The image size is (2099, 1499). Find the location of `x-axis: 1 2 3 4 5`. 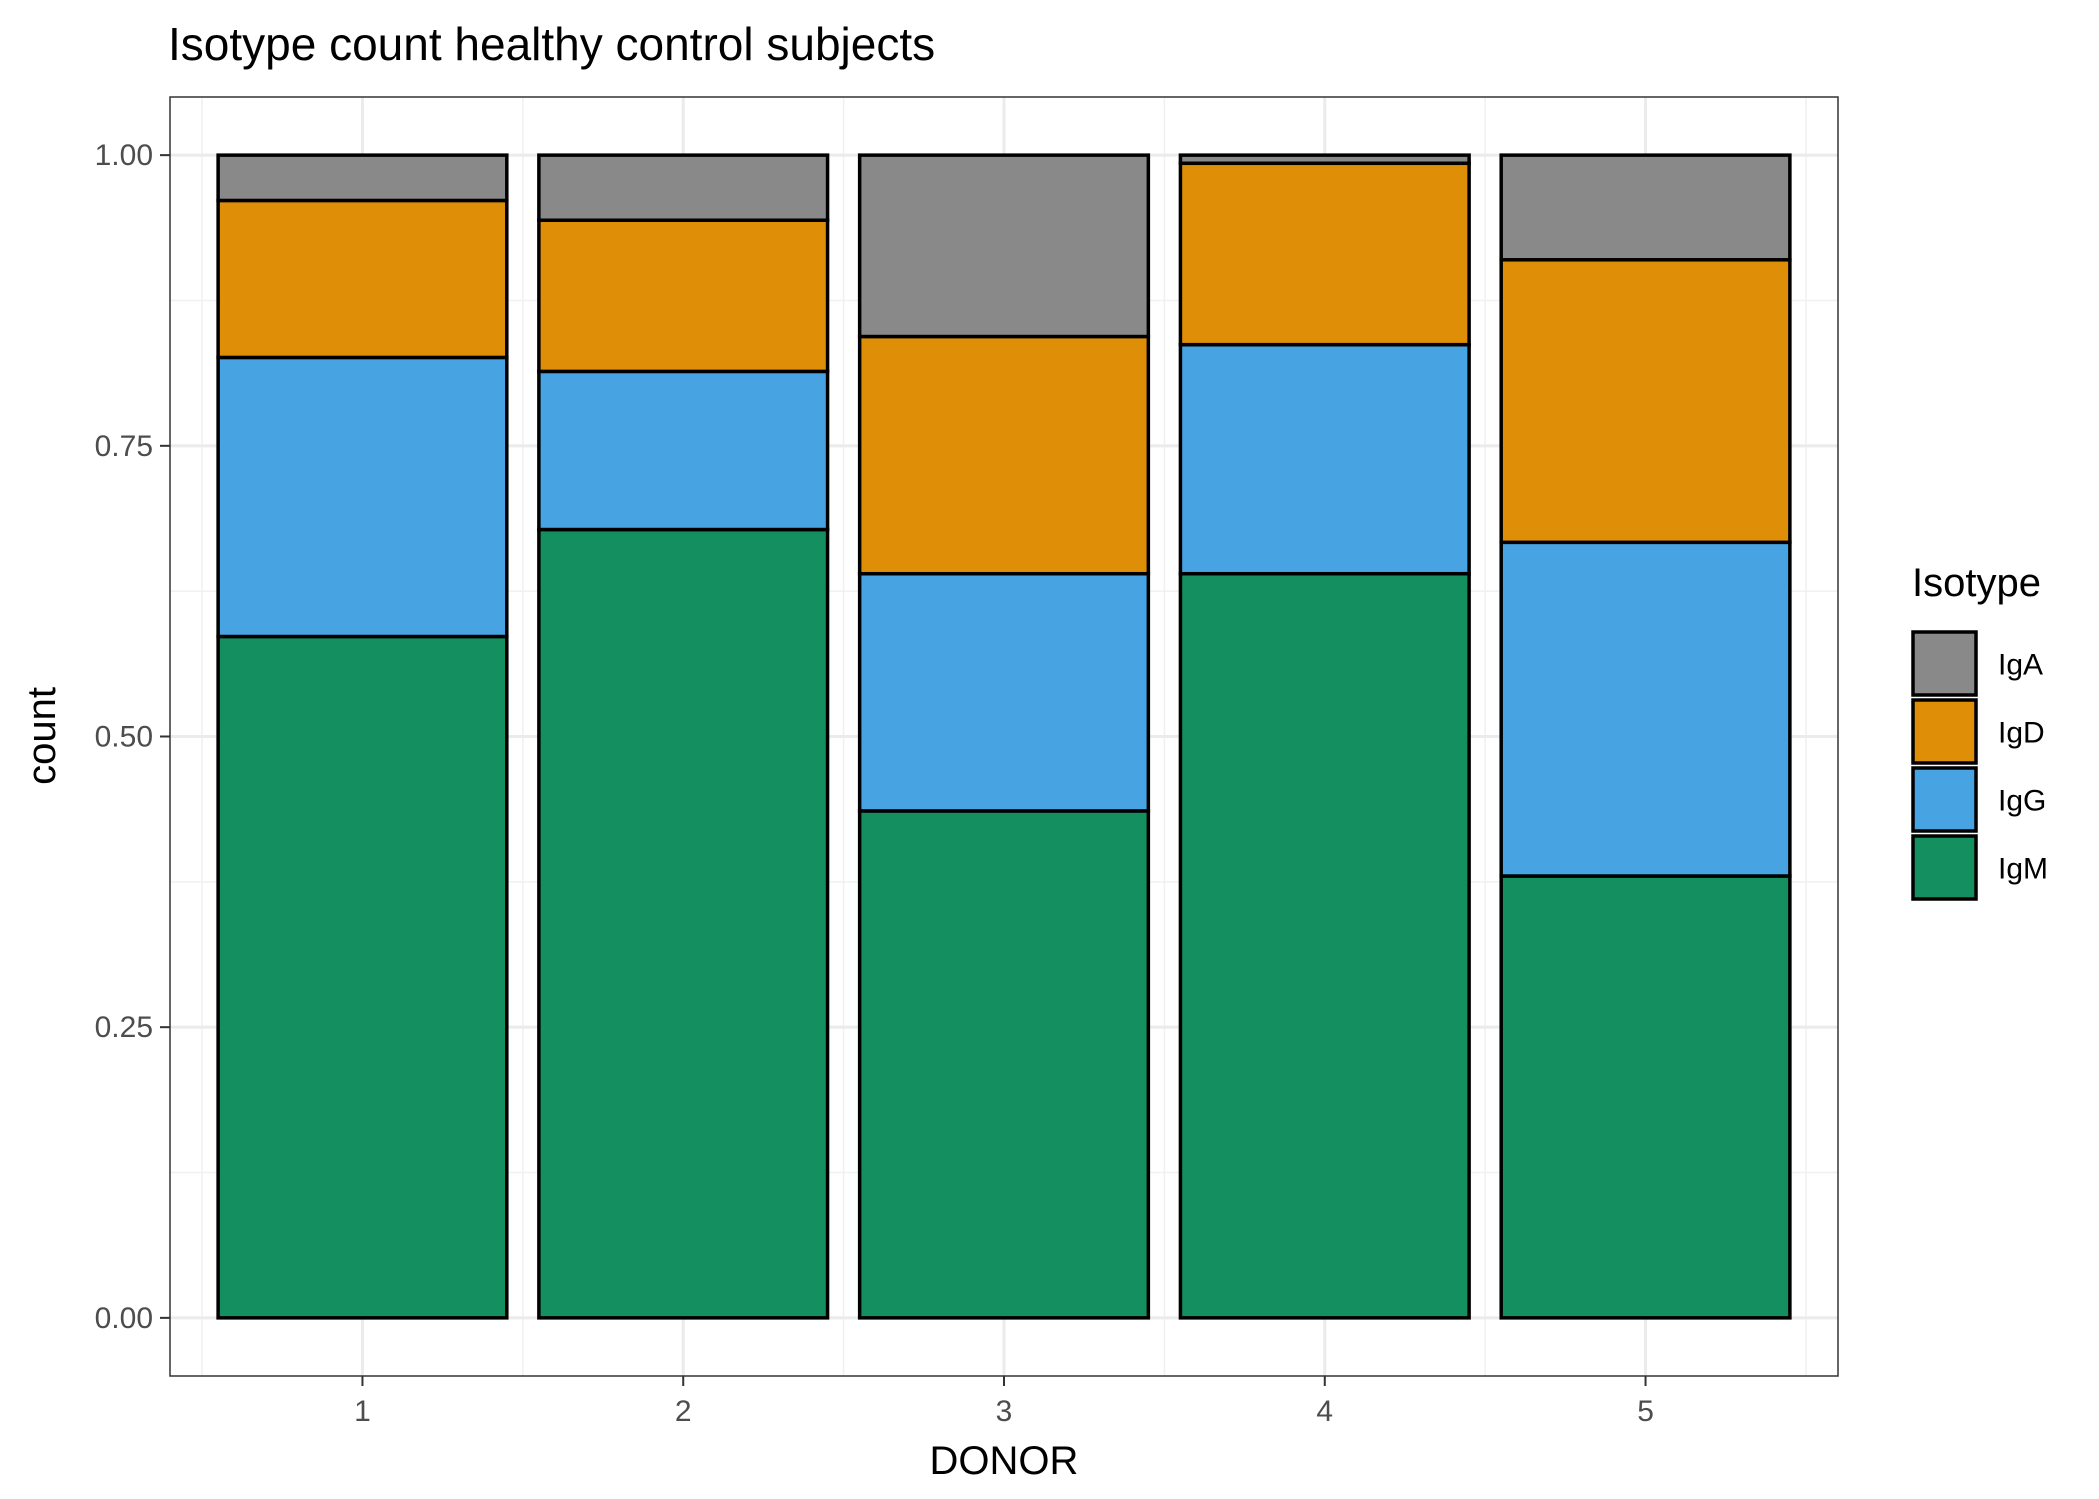

x-axis: 1 2 3 4 5 is located at coordinates (1004, 1402).